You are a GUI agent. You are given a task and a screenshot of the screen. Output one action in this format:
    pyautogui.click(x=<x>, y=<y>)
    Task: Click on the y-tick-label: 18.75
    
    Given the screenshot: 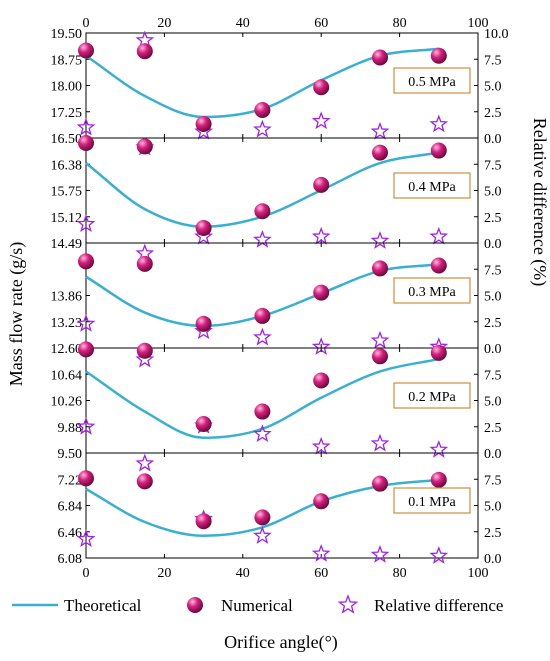 What is the action you would take?
    pyautogui.click(x=67, y=60)
    